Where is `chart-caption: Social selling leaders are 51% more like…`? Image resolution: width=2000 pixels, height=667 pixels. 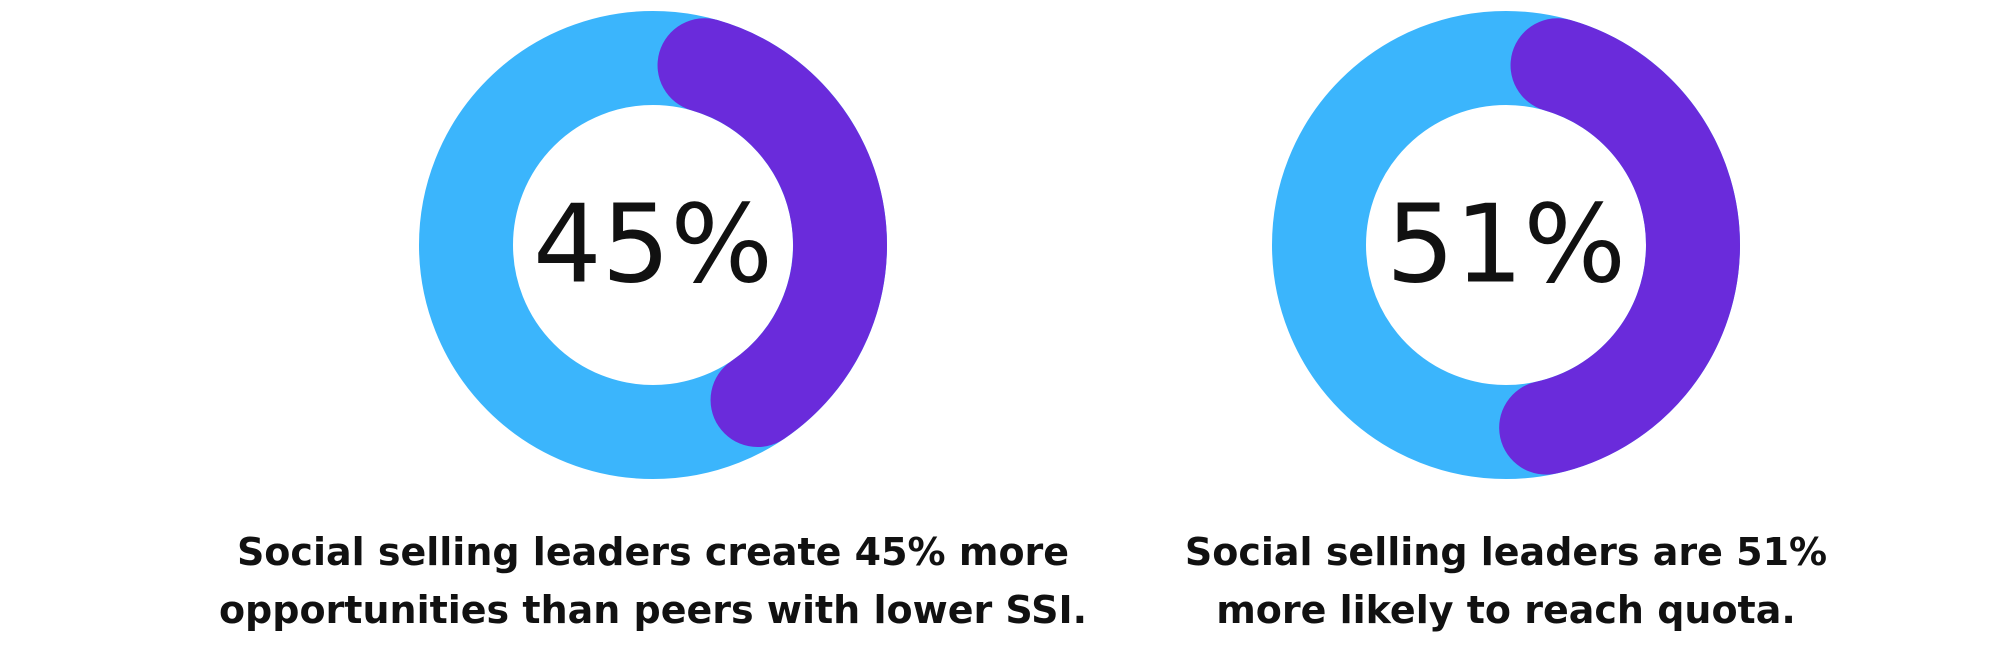 chart-caption: Social selling leaders are 51% more like… is located at coordinates (1506, 581).